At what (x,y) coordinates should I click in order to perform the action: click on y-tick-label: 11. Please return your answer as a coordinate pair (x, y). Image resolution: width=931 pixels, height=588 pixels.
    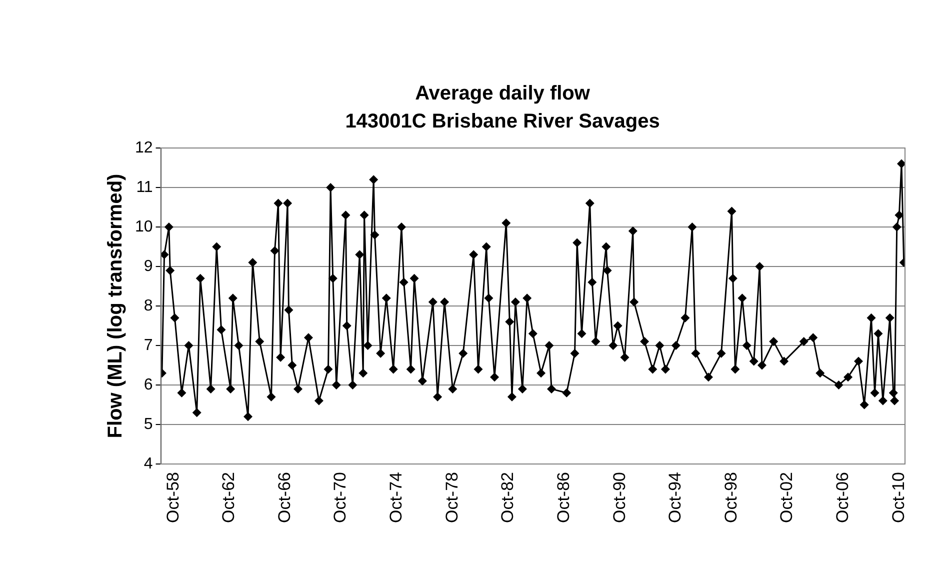
    Looking at the image, I should click on (144, 187).